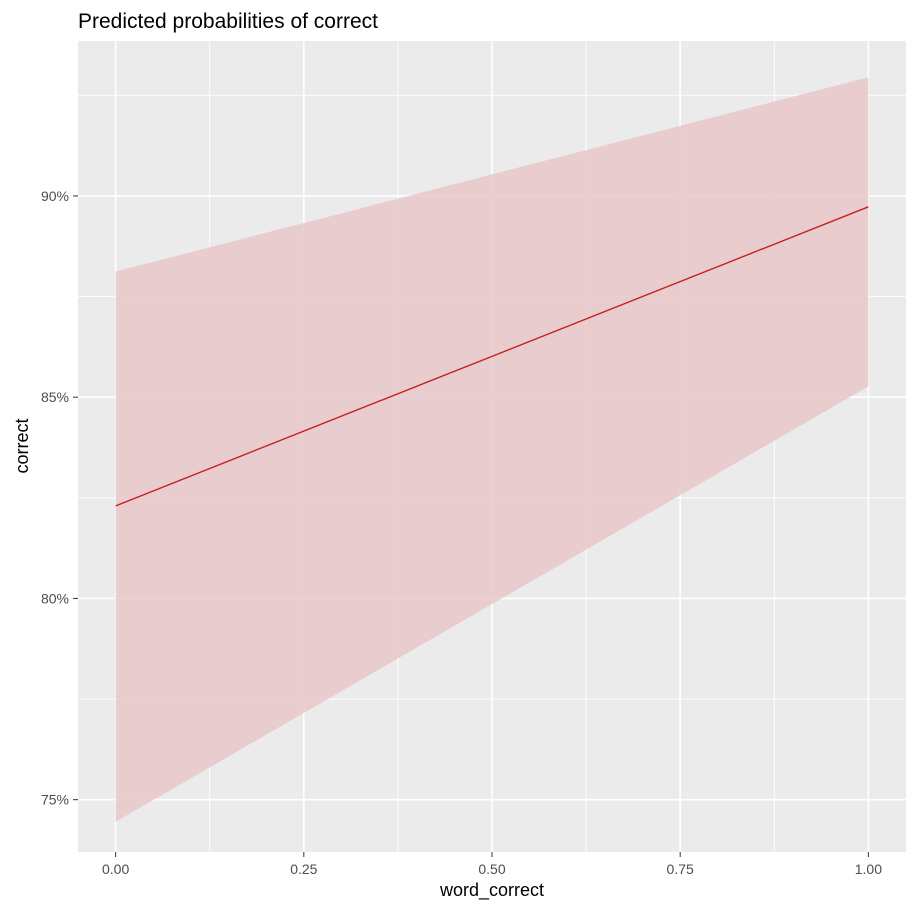  Describe the element at coordinates (491, 890) in the screenshot. I see `x-axis-title: word_correct` at that location.